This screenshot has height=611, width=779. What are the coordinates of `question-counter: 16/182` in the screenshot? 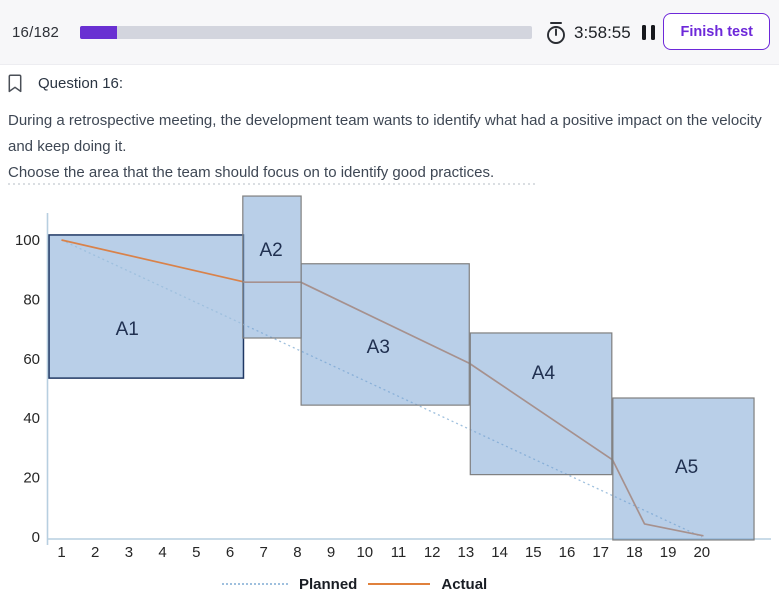 It's located at (36, 32).